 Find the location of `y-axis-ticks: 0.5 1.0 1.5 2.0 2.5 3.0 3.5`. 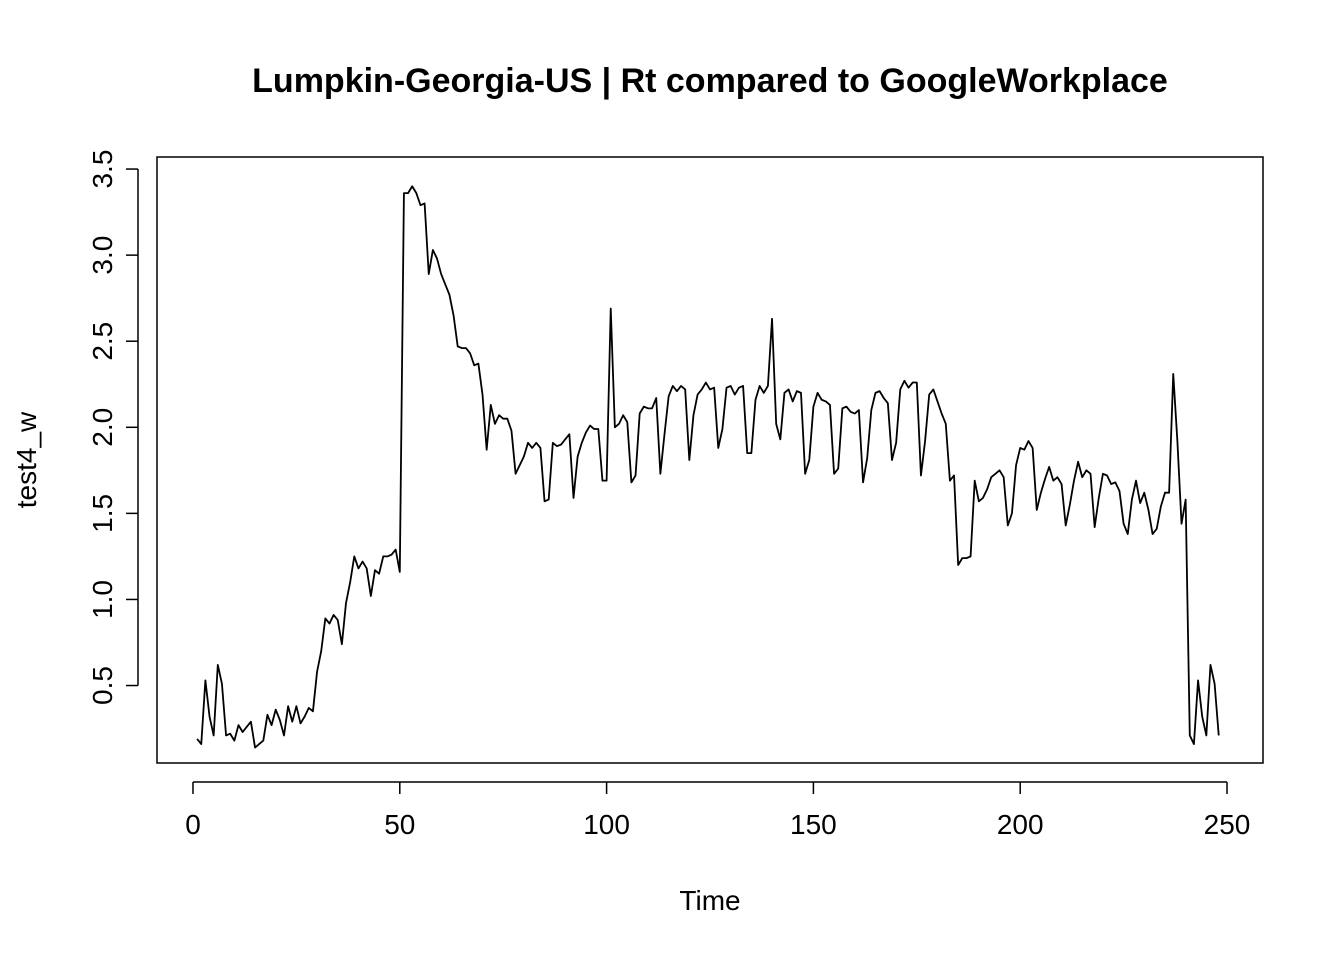

y-axis-ticks: 0.5 1.0 1.5 2.0 2.5 3.0 3.5 is located at coordinates (112, 427).